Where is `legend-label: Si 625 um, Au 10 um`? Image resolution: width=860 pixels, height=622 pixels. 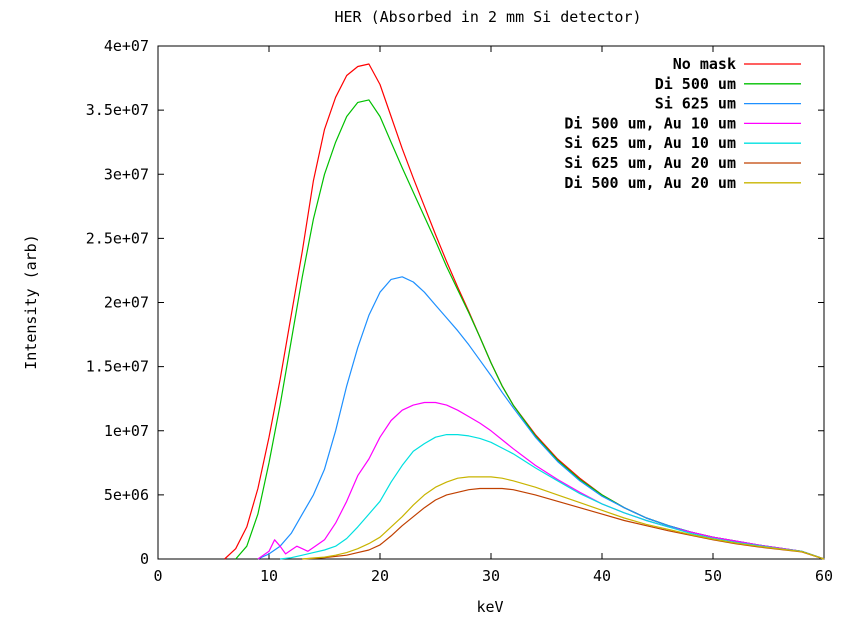 legend-label: Si 625 um, Au 10 um is located at coordinates (650, 143).